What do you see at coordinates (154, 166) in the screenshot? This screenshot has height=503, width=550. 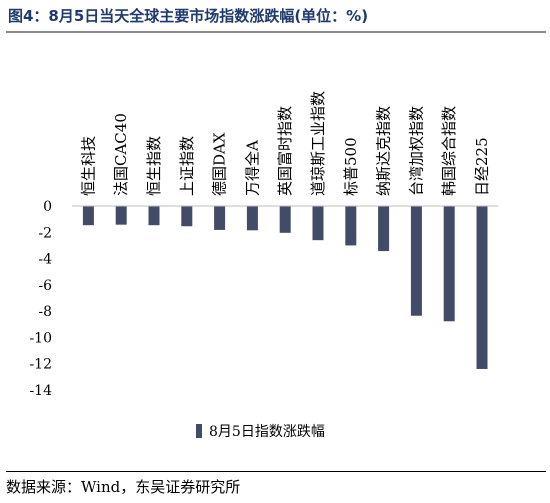 I see `category-label: 恒生指数` at bounding box center [154, 166].